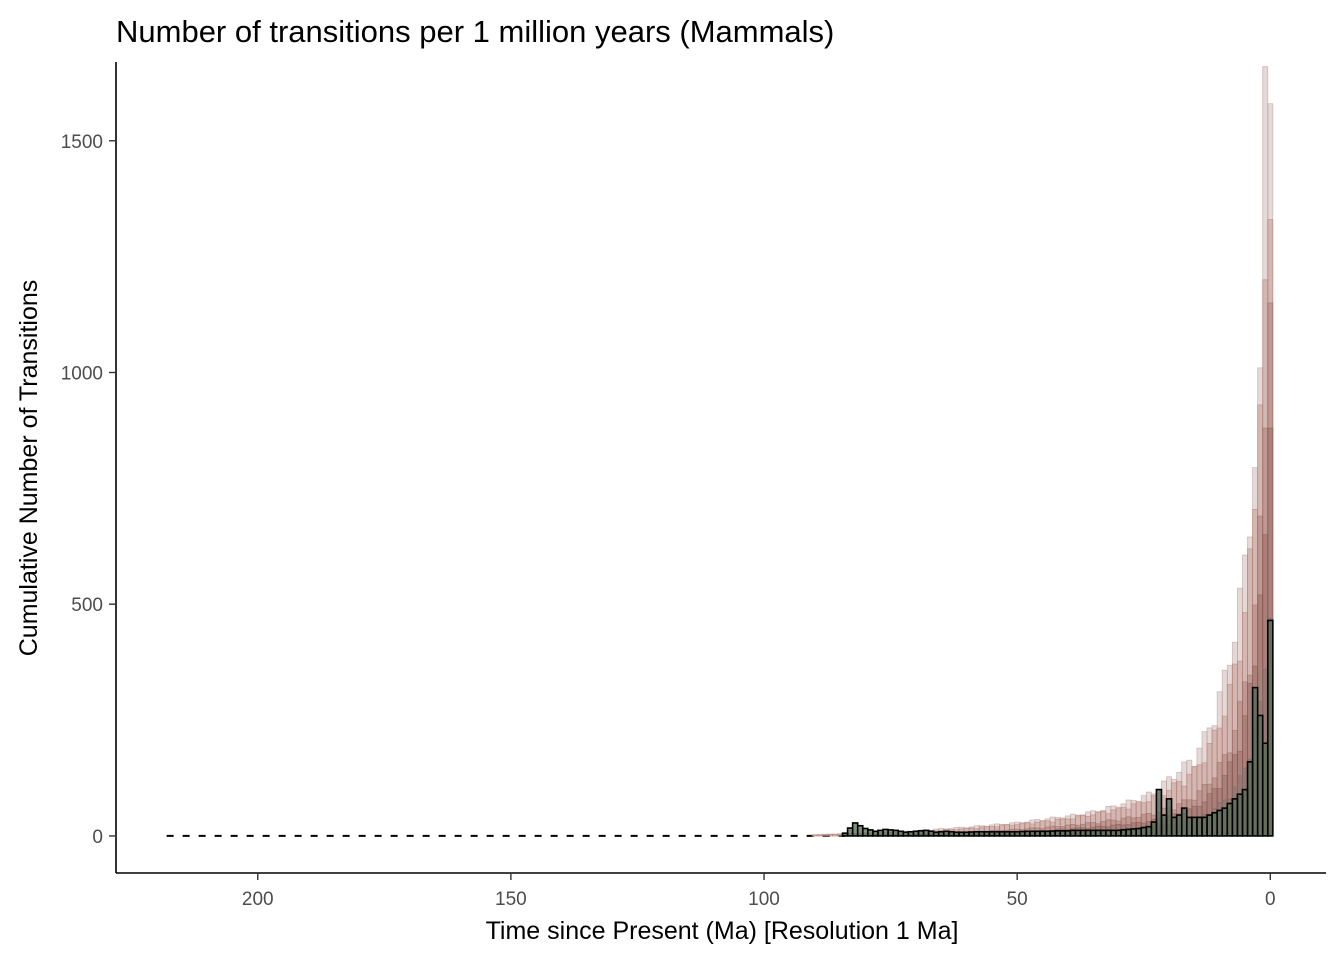 Image resolution: width=1344 pixels, height=960 pixels. I want to click on y-axis-title: Cumulative Number of Transitions, so click(29, 468).